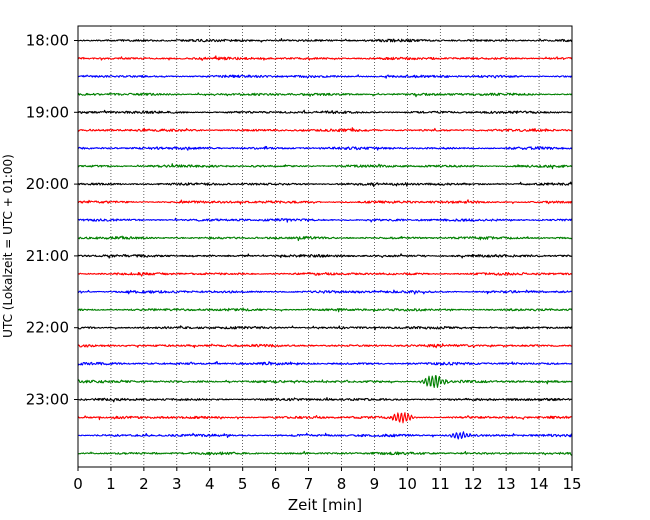 The image size is (650, 520). Describe the element at coordinates (210, 484) in the screenshot. I see `x-tick-label: 4` at that location.